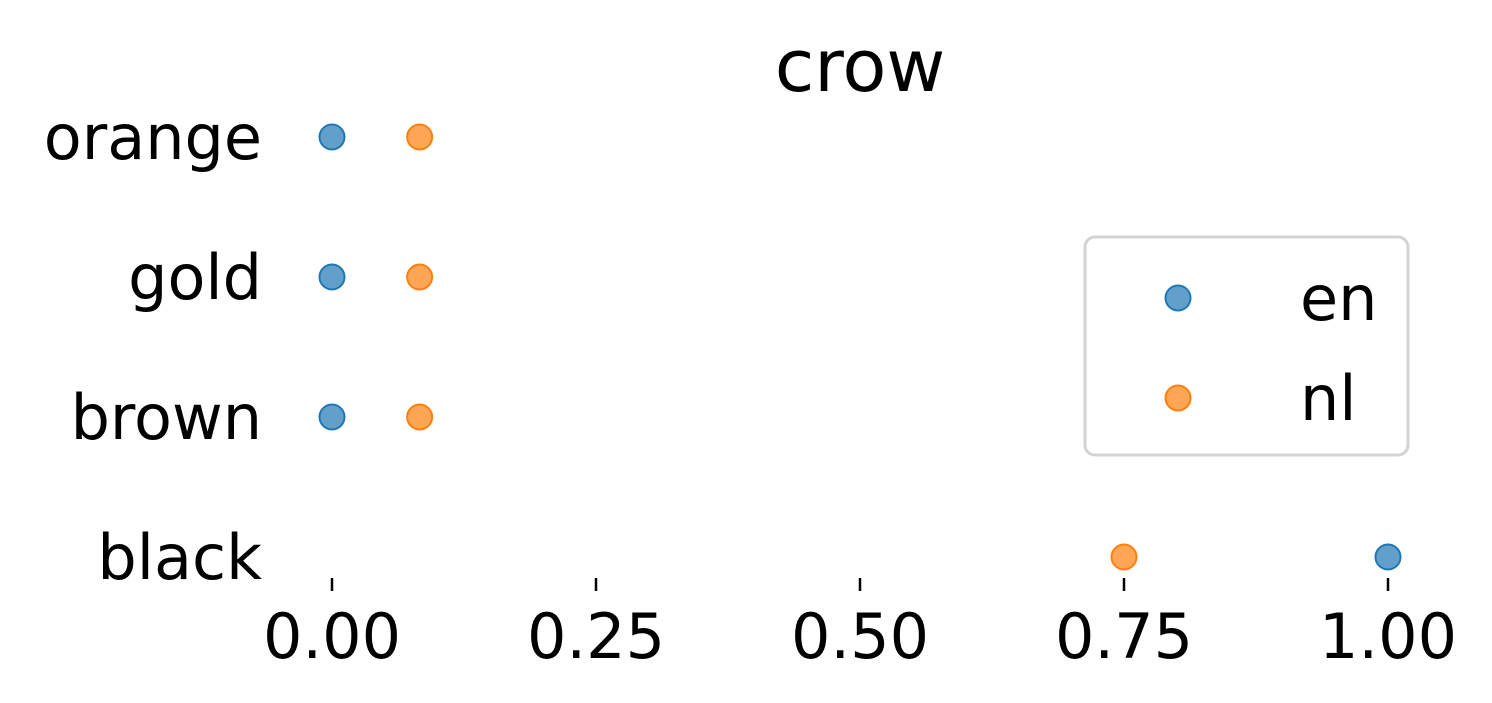 The image size is (1492, 703). What do you see at coordinates (1124, 636) in the screenshot?
I see `x-tick-label: 0.75` at bounding box center [1124, 636].